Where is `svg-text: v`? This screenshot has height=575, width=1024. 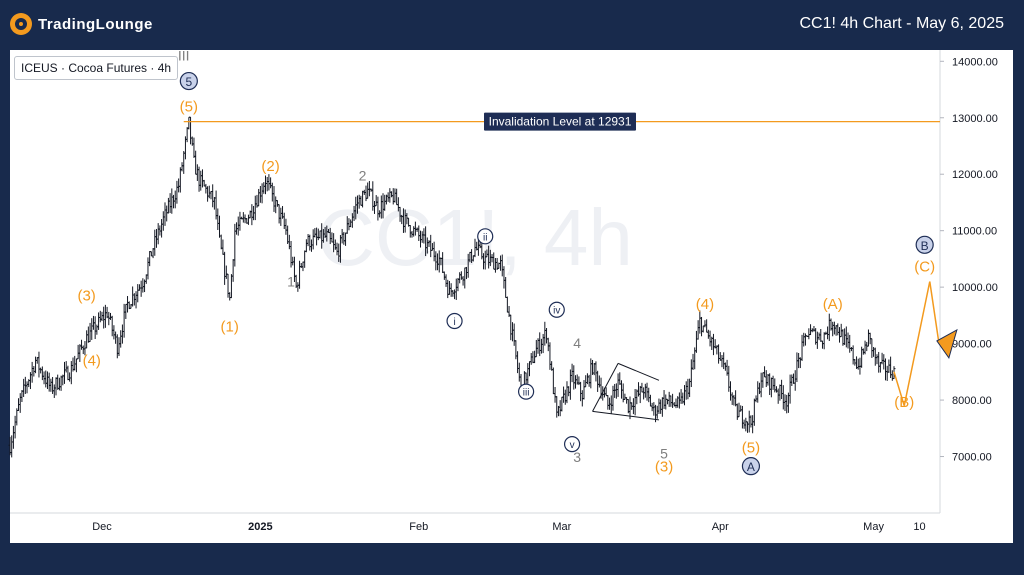 svg-text: v is located at coordinates (572, 445).